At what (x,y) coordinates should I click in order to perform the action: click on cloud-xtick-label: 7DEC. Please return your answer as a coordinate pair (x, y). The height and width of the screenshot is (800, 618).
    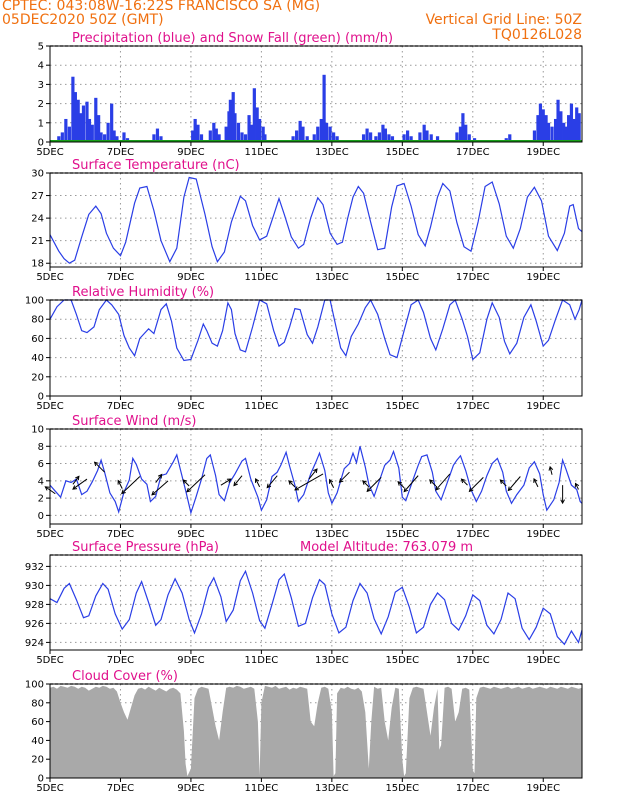
    Looking at the image, I should click on (120, 788).